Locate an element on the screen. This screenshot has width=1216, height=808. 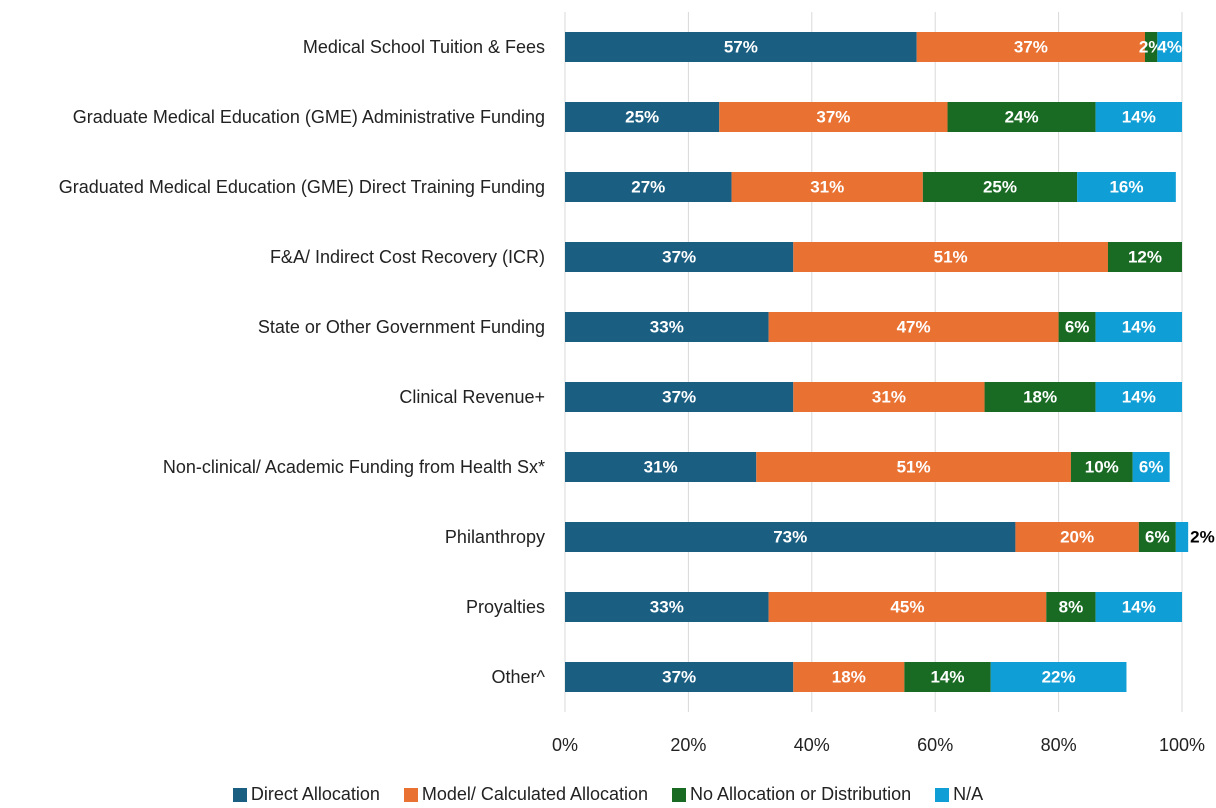
data-label: 12% is located at coordinates (1145, 256).